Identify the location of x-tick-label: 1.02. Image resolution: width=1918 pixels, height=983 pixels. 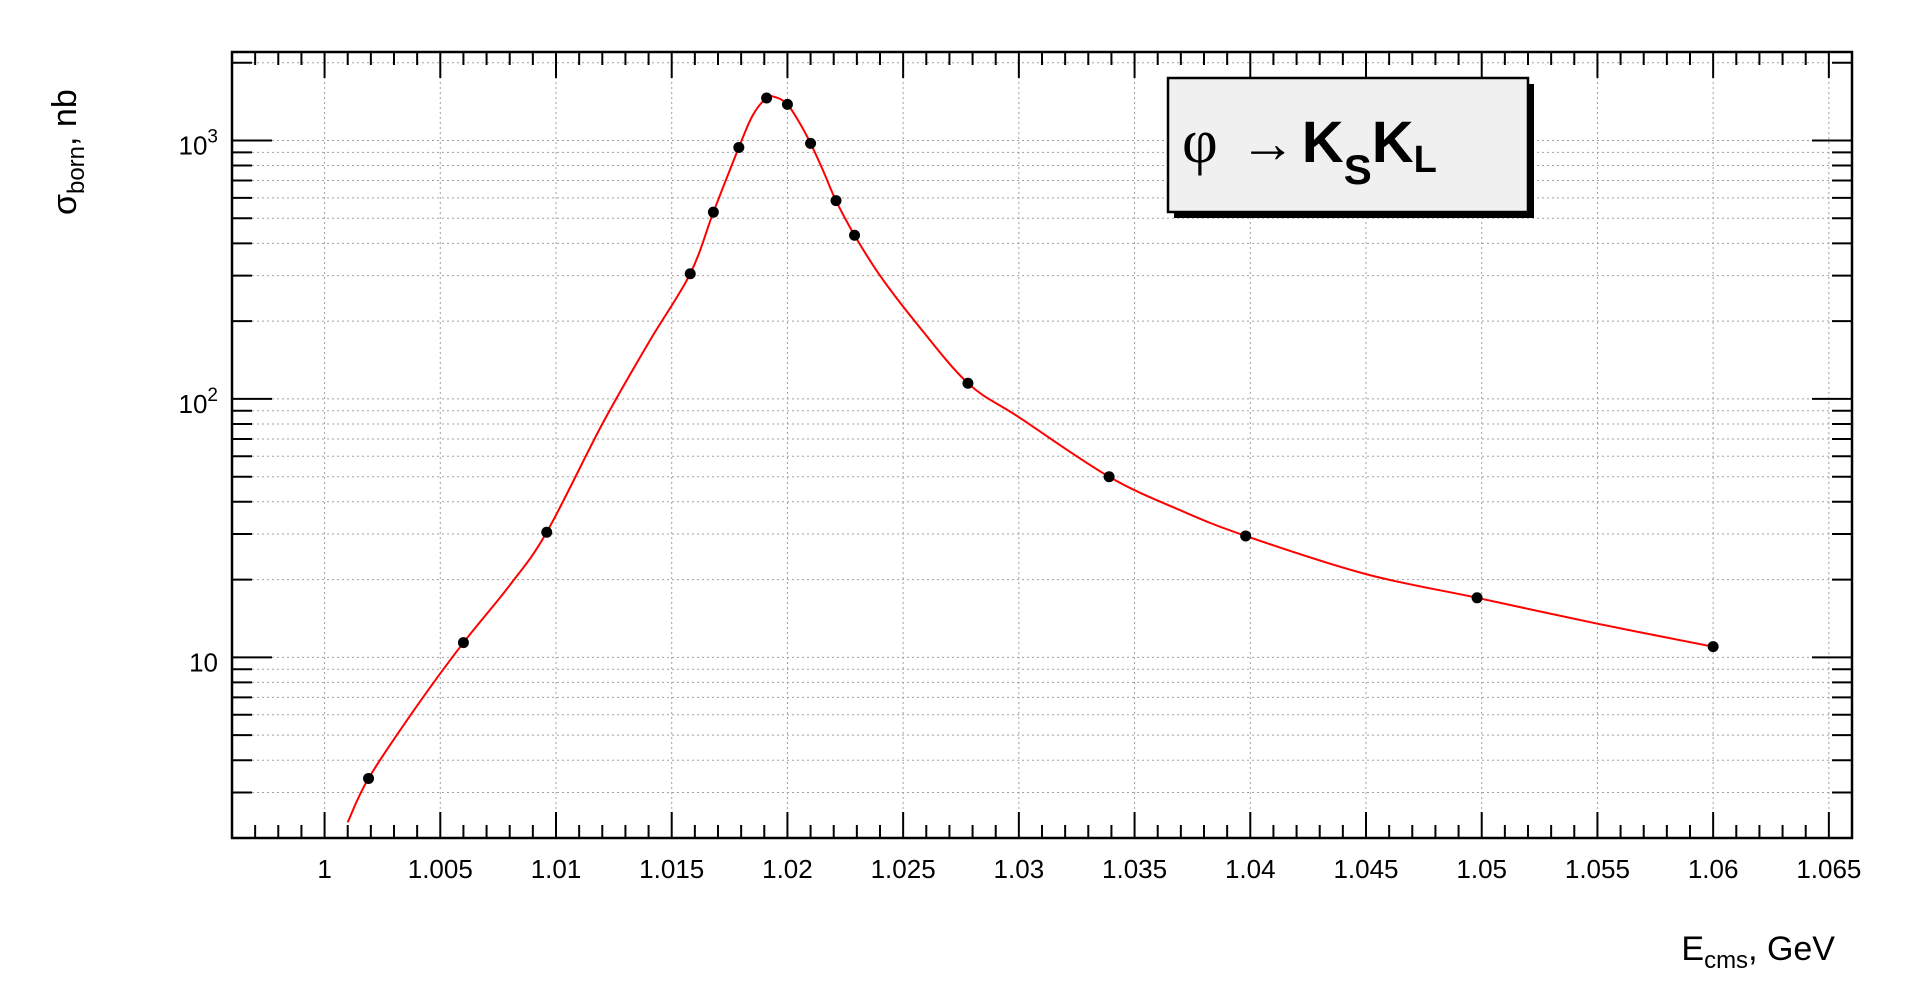
(787, 869).